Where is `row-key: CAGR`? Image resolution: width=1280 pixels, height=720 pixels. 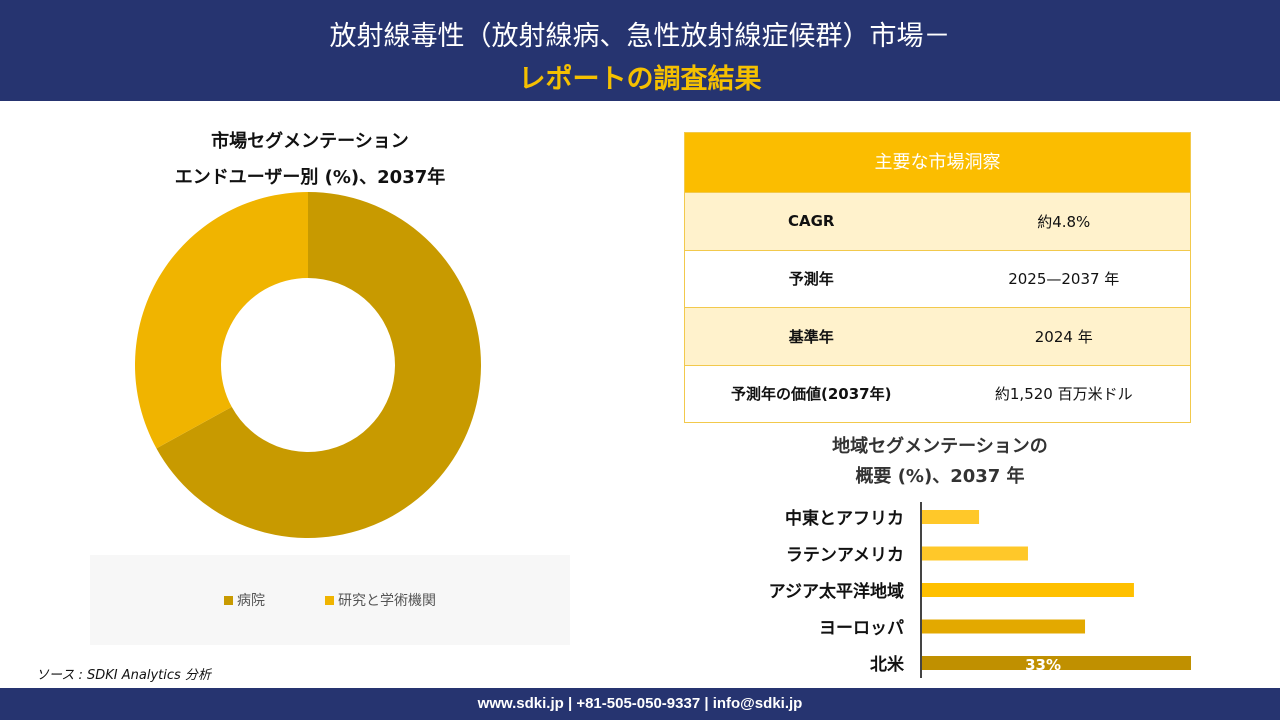 row-key: CAGR is located at coordinates (811, 221).